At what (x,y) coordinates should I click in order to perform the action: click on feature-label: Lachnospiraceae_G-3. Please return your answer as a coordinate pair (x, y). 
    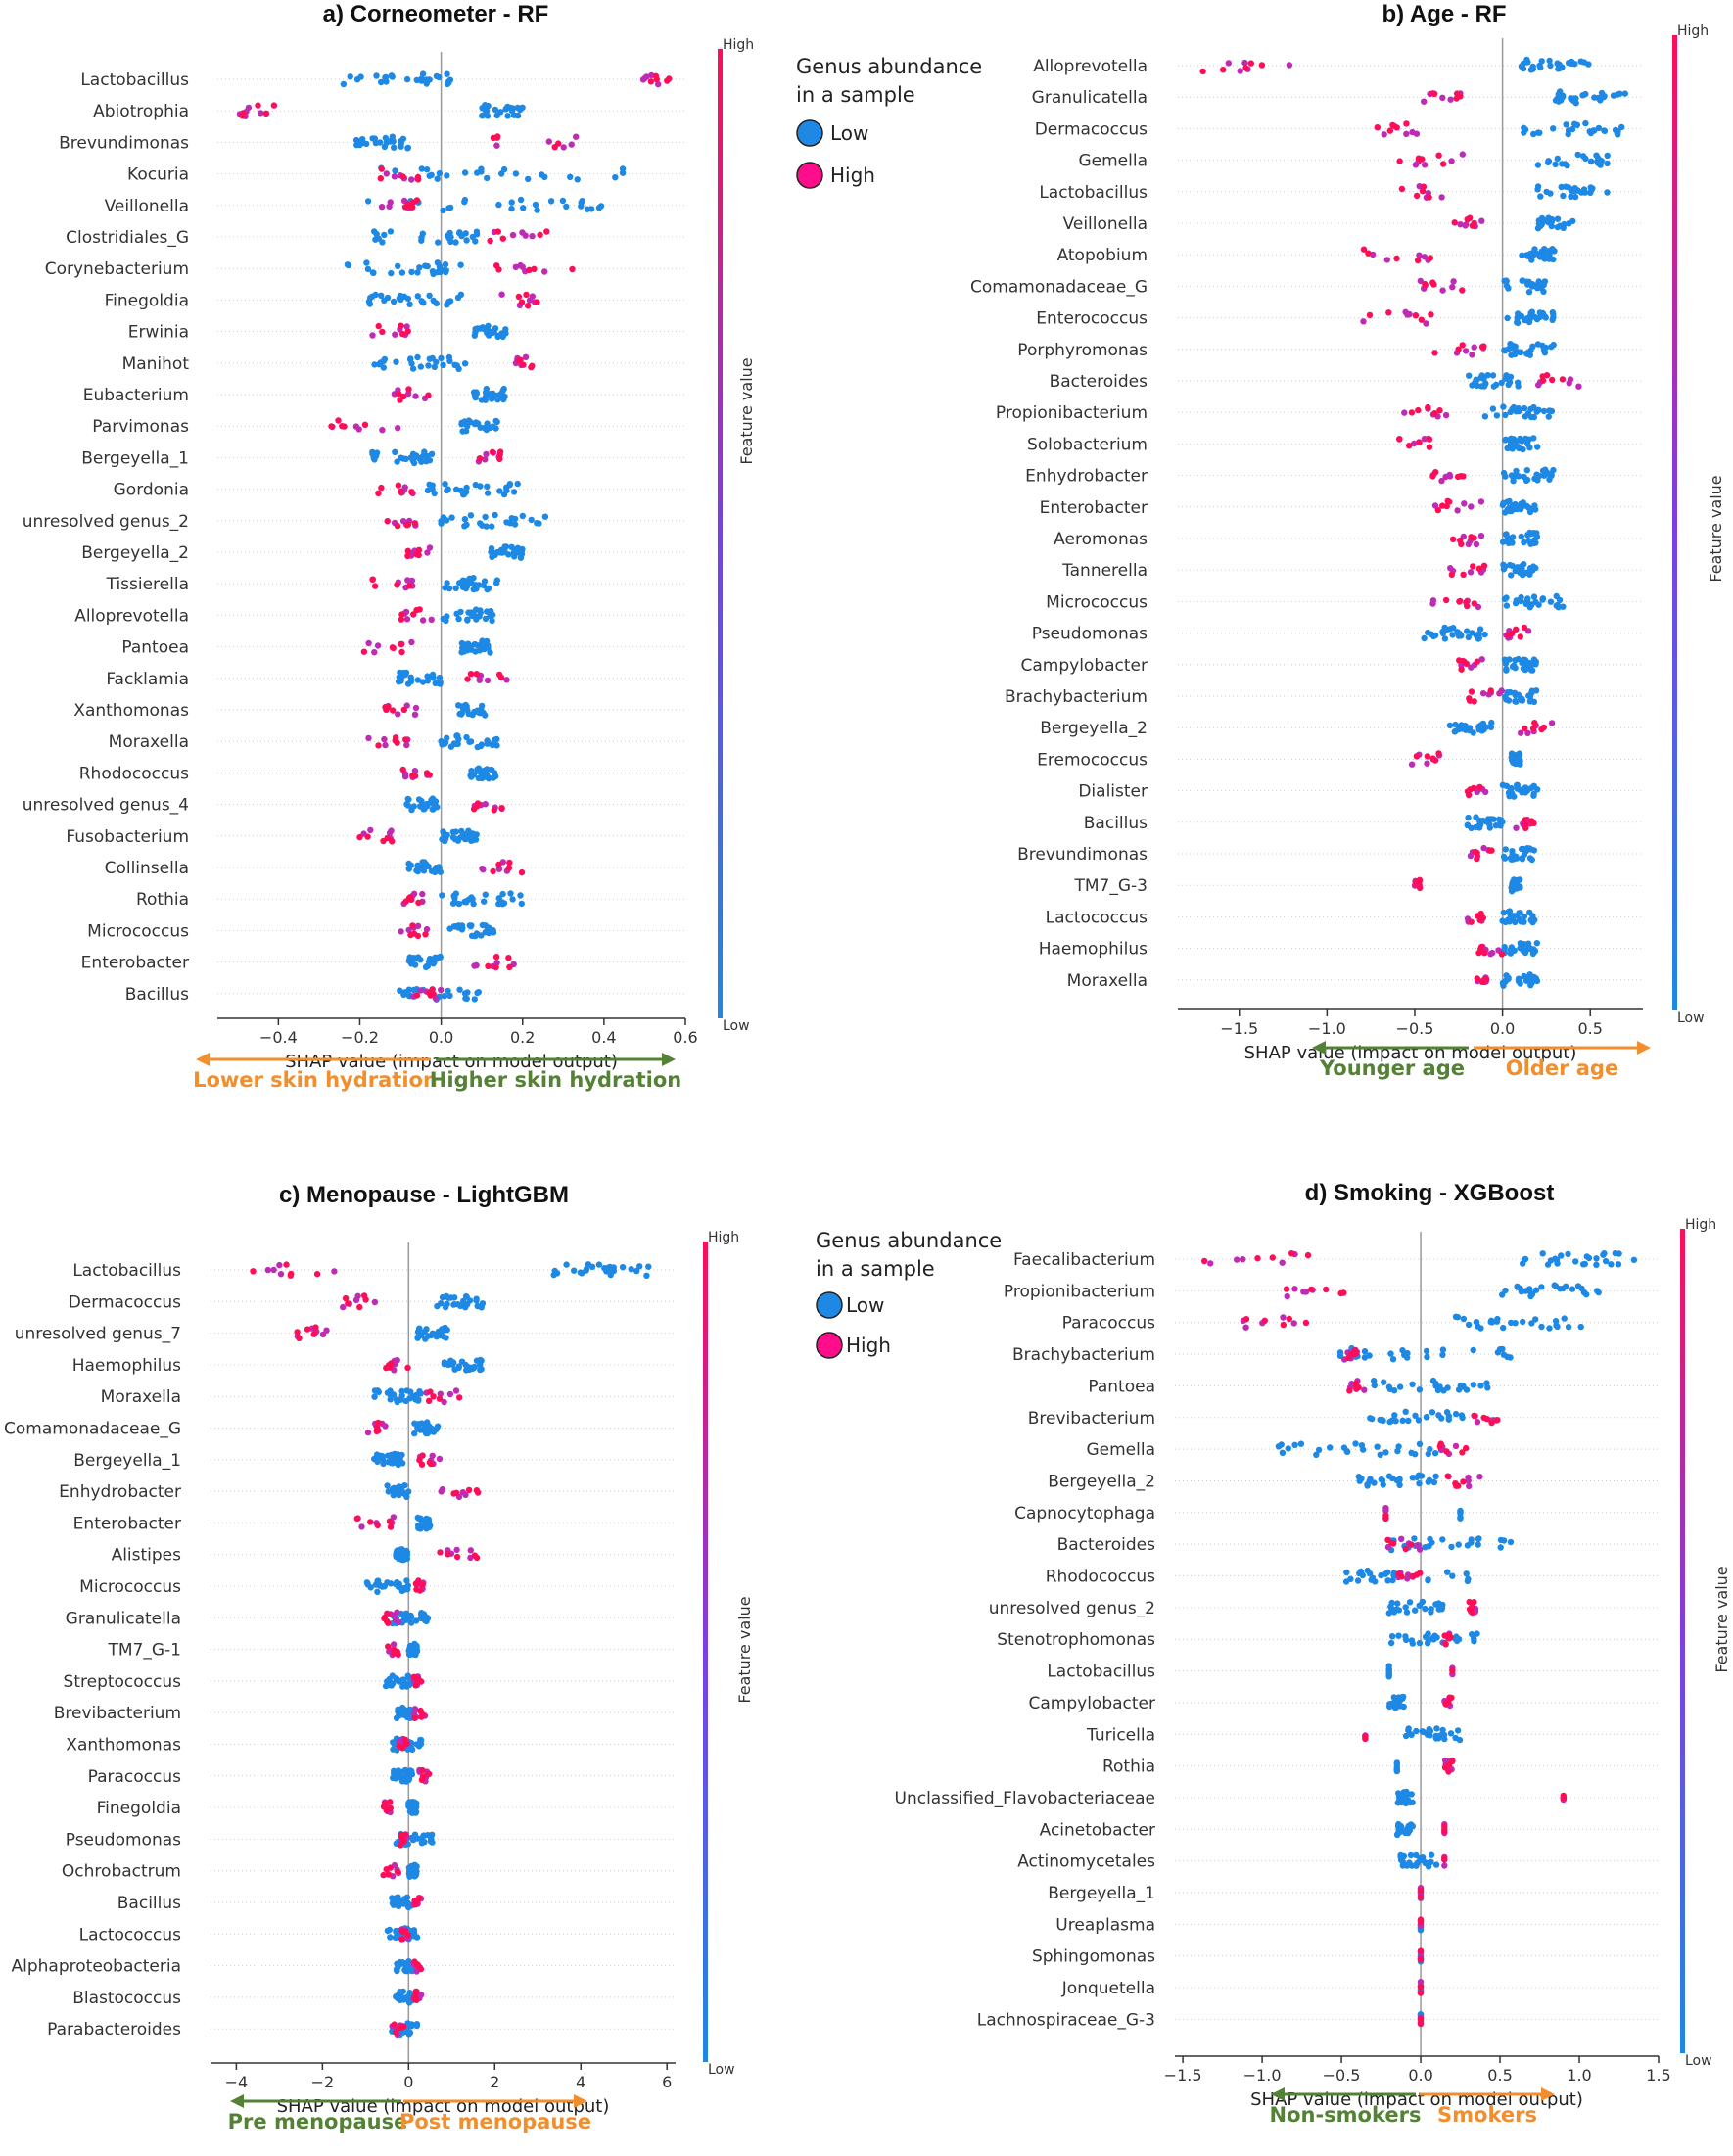
    Looking at the image, I should click on (1066, 2020).